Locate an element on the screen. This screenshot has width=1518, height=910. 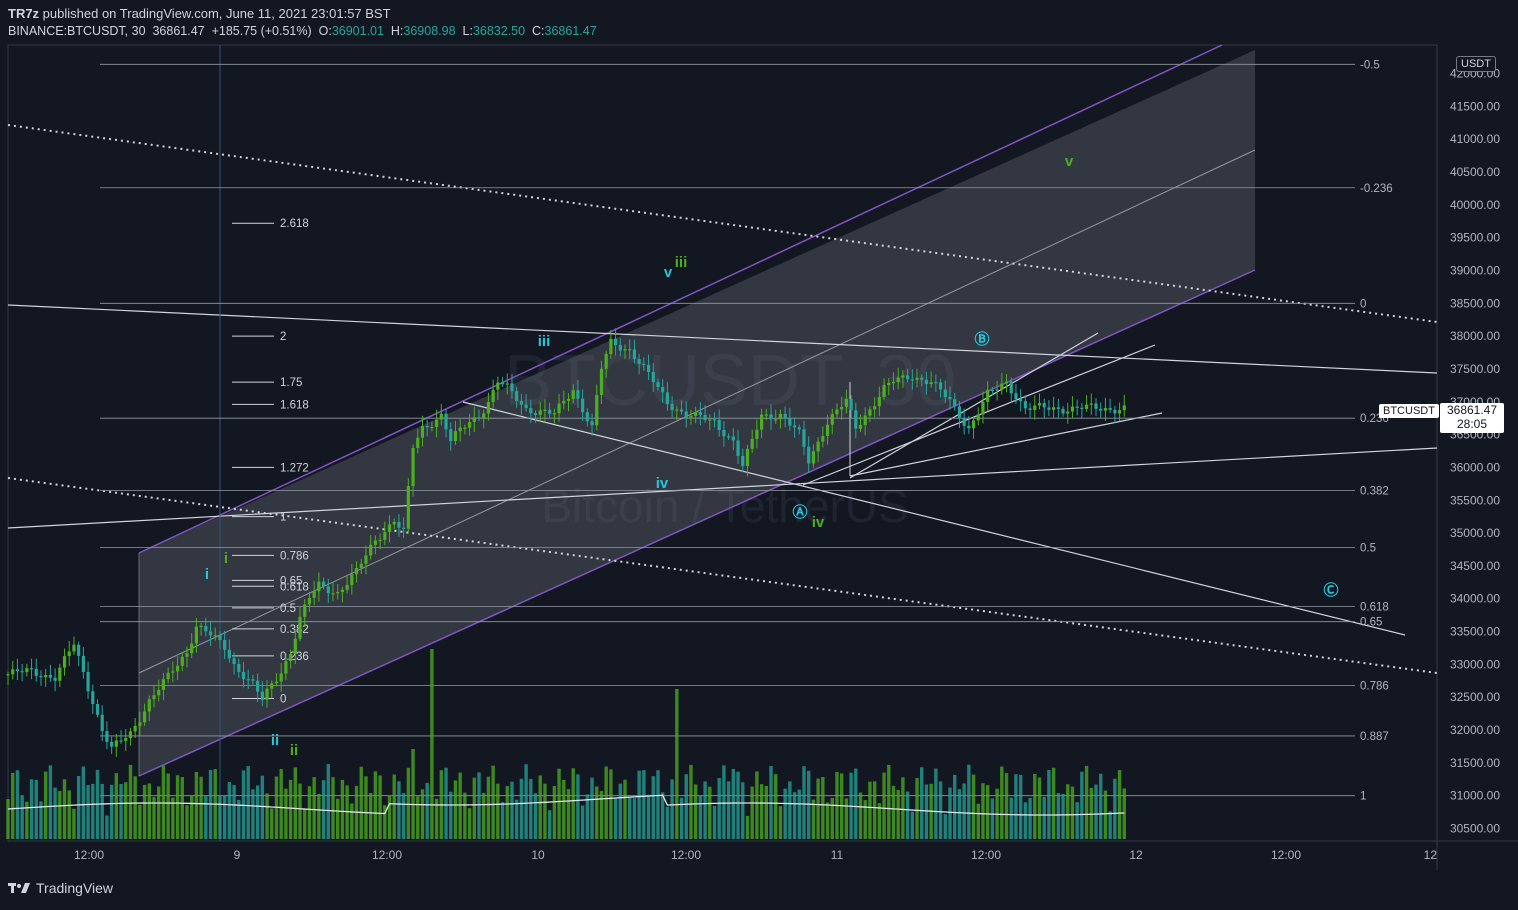
fib-extension-label: 0.236 is located at coordinates (294, 657).